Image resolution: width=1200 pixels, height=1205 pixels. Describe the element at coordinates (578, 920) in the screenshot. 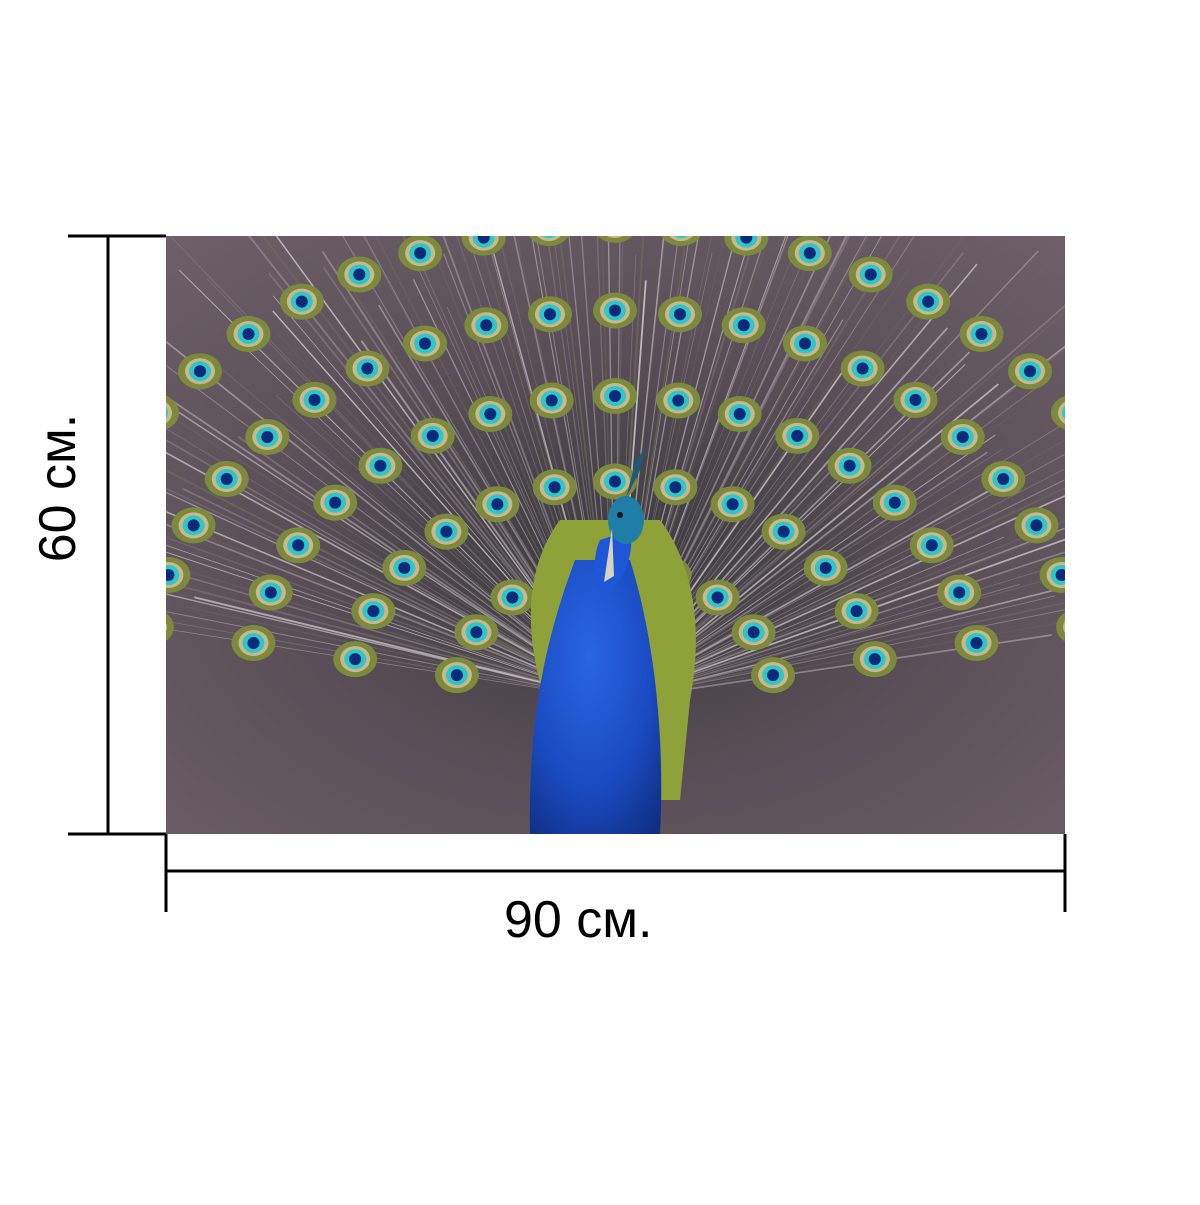

I see `width-label: 90 см.` at that location.